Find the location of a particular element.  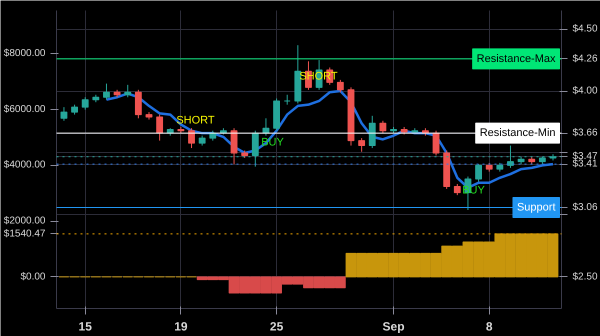

y-tick-label: $3.41 is located at coordinates (585, 164).